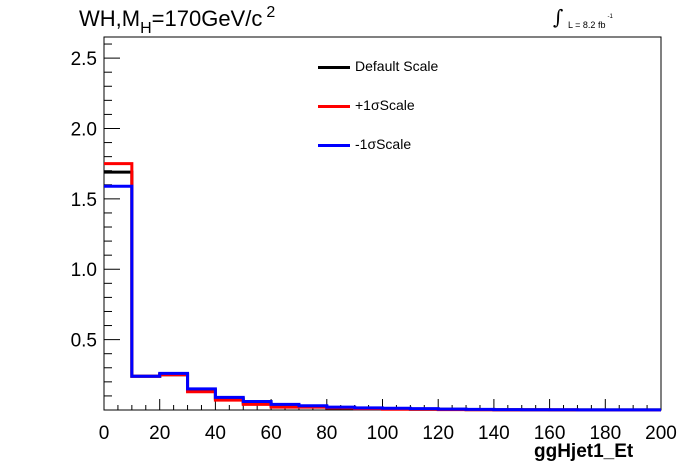 Image resolution: width=696 pixels, height=472 pixels. What do you see at coordinates (558, 17) in the screenshot?
I see `integral-symbol: ∫` at bounding box center [558, 17].